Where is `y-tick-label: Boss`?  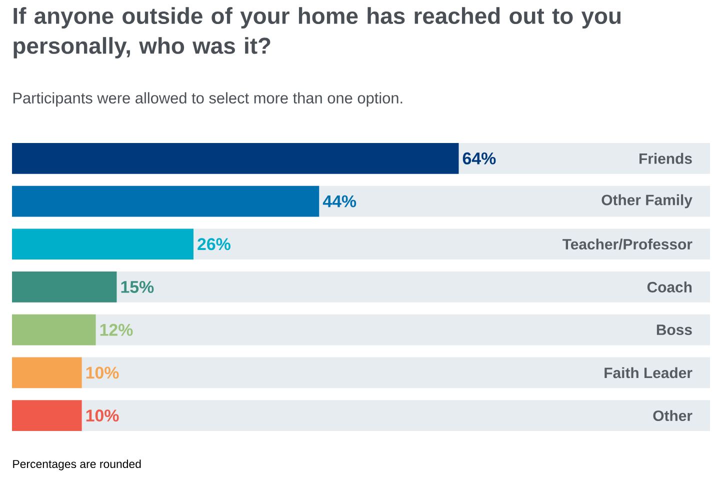 y-tick-label: Boss is located at coordinates (674, 330).